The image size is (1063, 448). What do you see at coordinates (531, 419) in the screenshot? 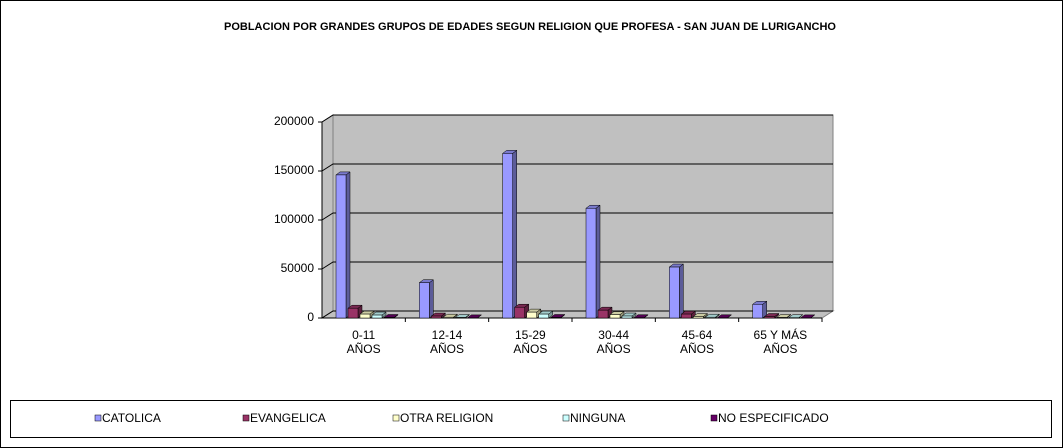
I see `legend-box` at bounding box center [531, 419].